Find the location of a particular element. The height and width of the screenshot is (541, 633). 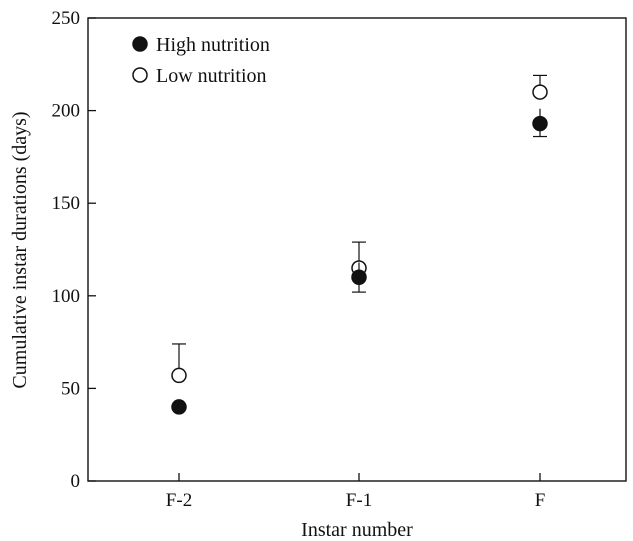

legend-marker-high-nutrition is located at coordinates (140, 44).